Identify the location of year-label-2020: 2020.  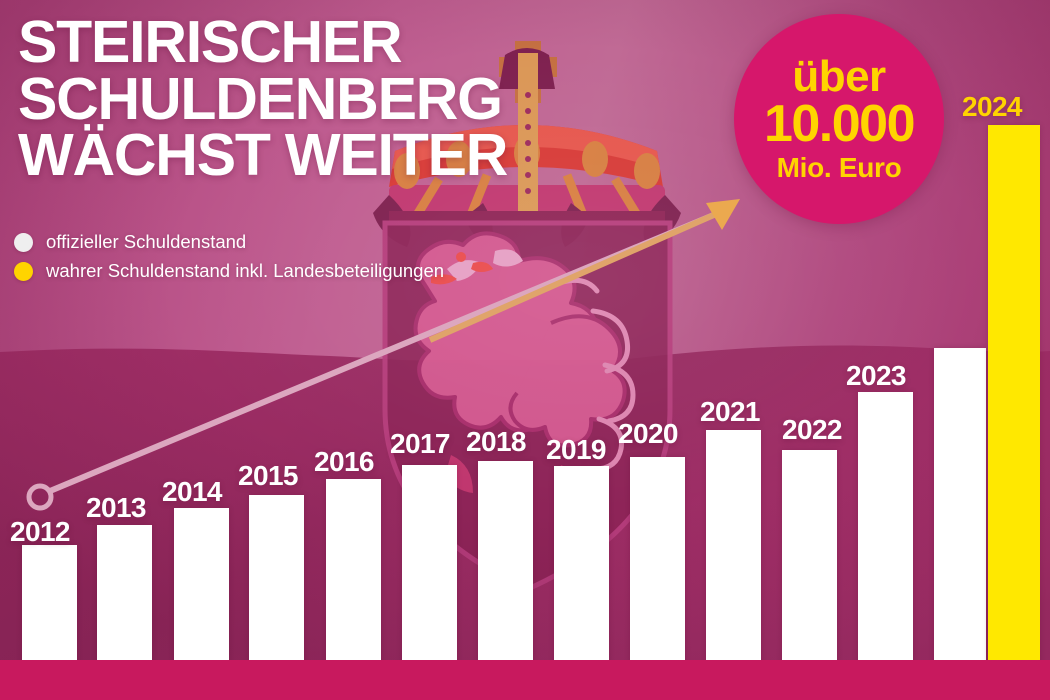
(648, 433).